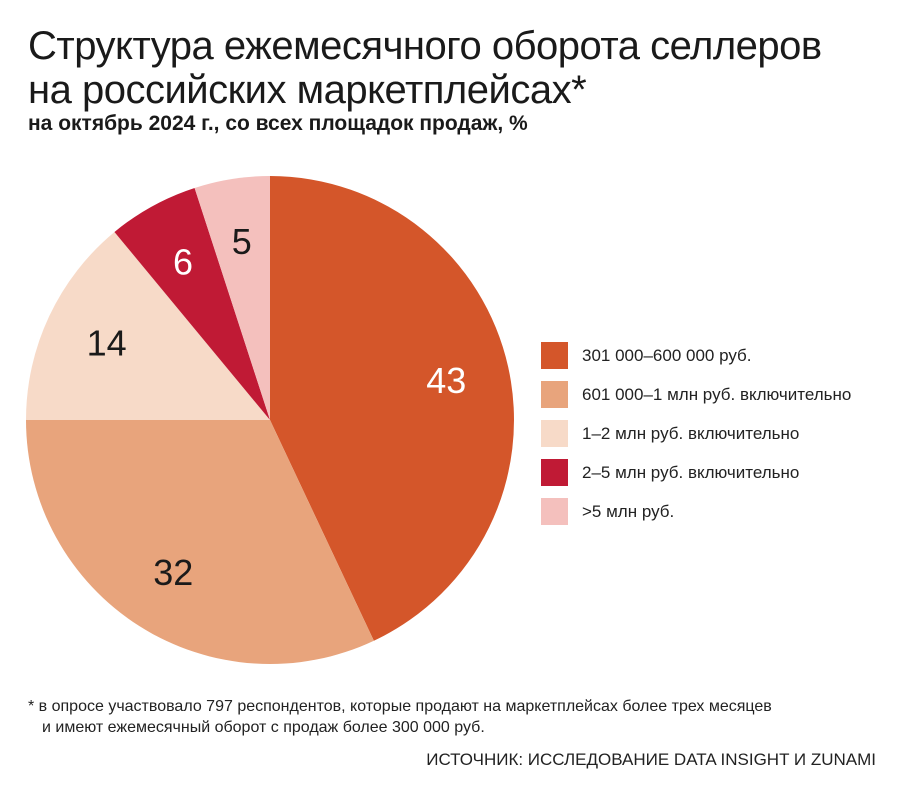  Describe the element at coordinates (721, 511) in the screenshot. I see `legend-item-5: >5 млн руб.` at that location.